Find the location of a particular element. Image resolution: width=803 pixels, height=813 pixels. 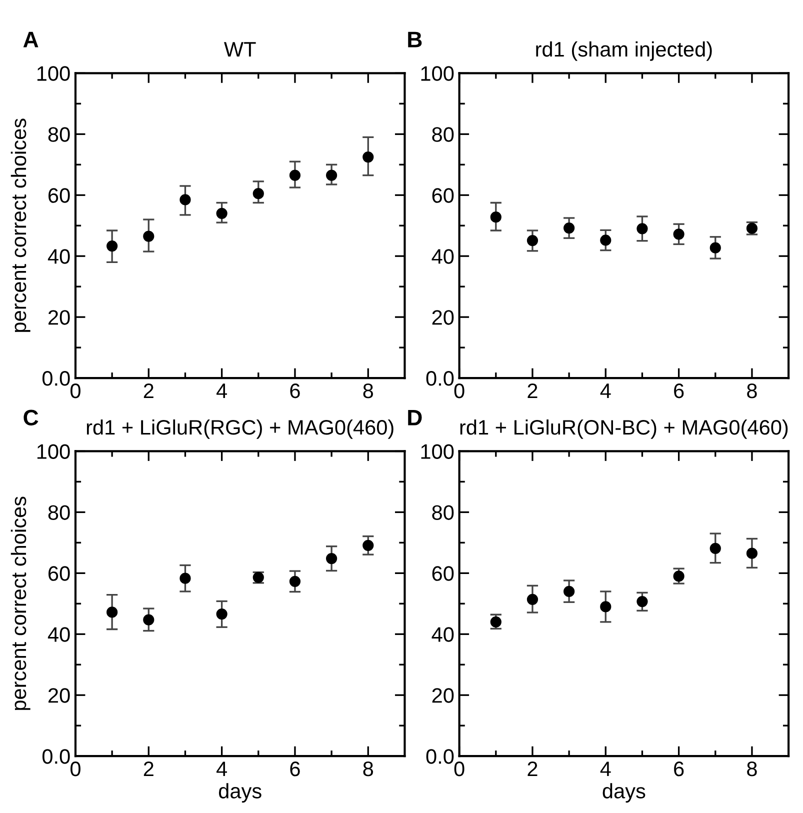

text: A is located at coordinates (30, 40).